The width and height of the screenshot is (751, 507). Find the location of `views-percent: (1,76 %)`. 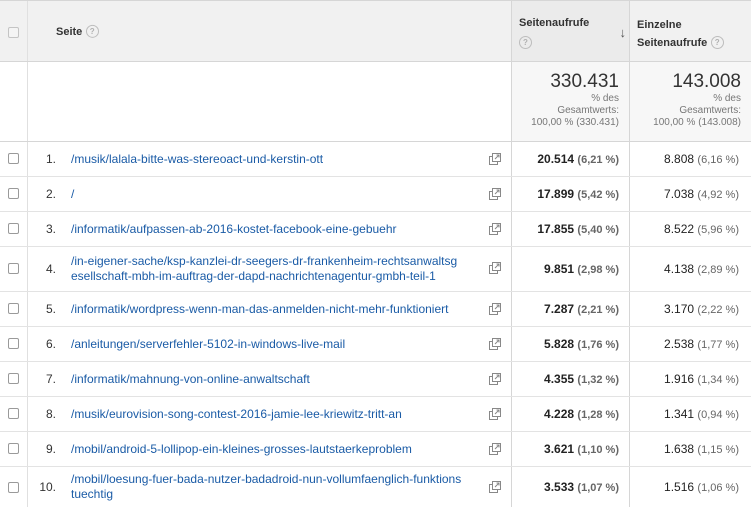

views-percent: (1,76 %) is located at coordinates (598, 345).